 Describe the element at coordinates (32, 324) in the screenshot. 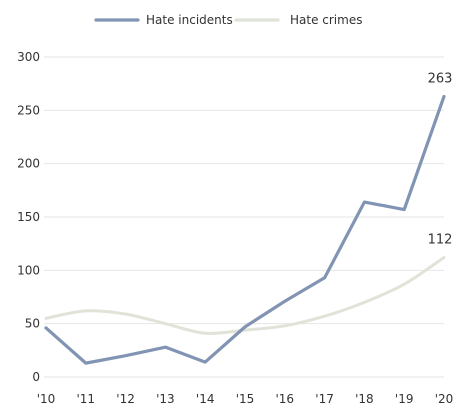

I see `y-tick-label-50: 50` at that location.